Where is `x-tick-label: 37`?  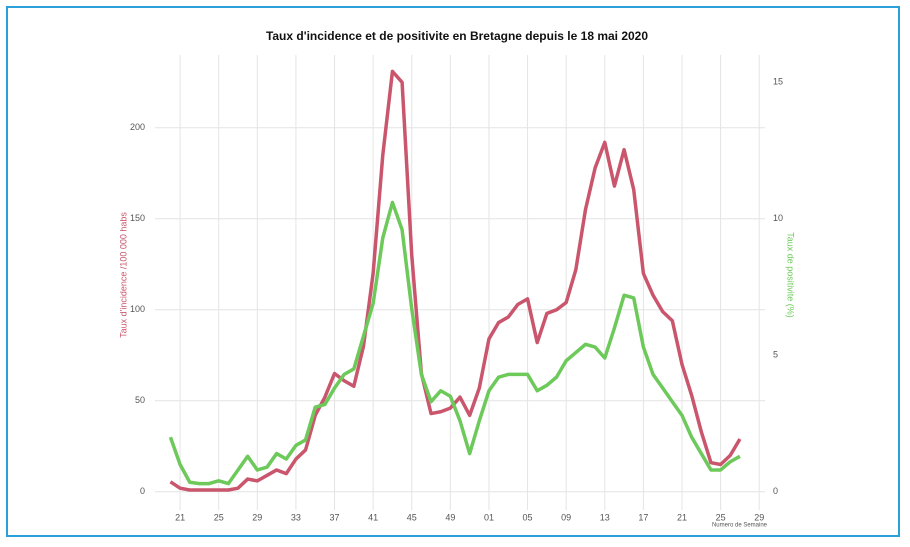
x-tick-label: 37 is located at coordinates (335, 517).